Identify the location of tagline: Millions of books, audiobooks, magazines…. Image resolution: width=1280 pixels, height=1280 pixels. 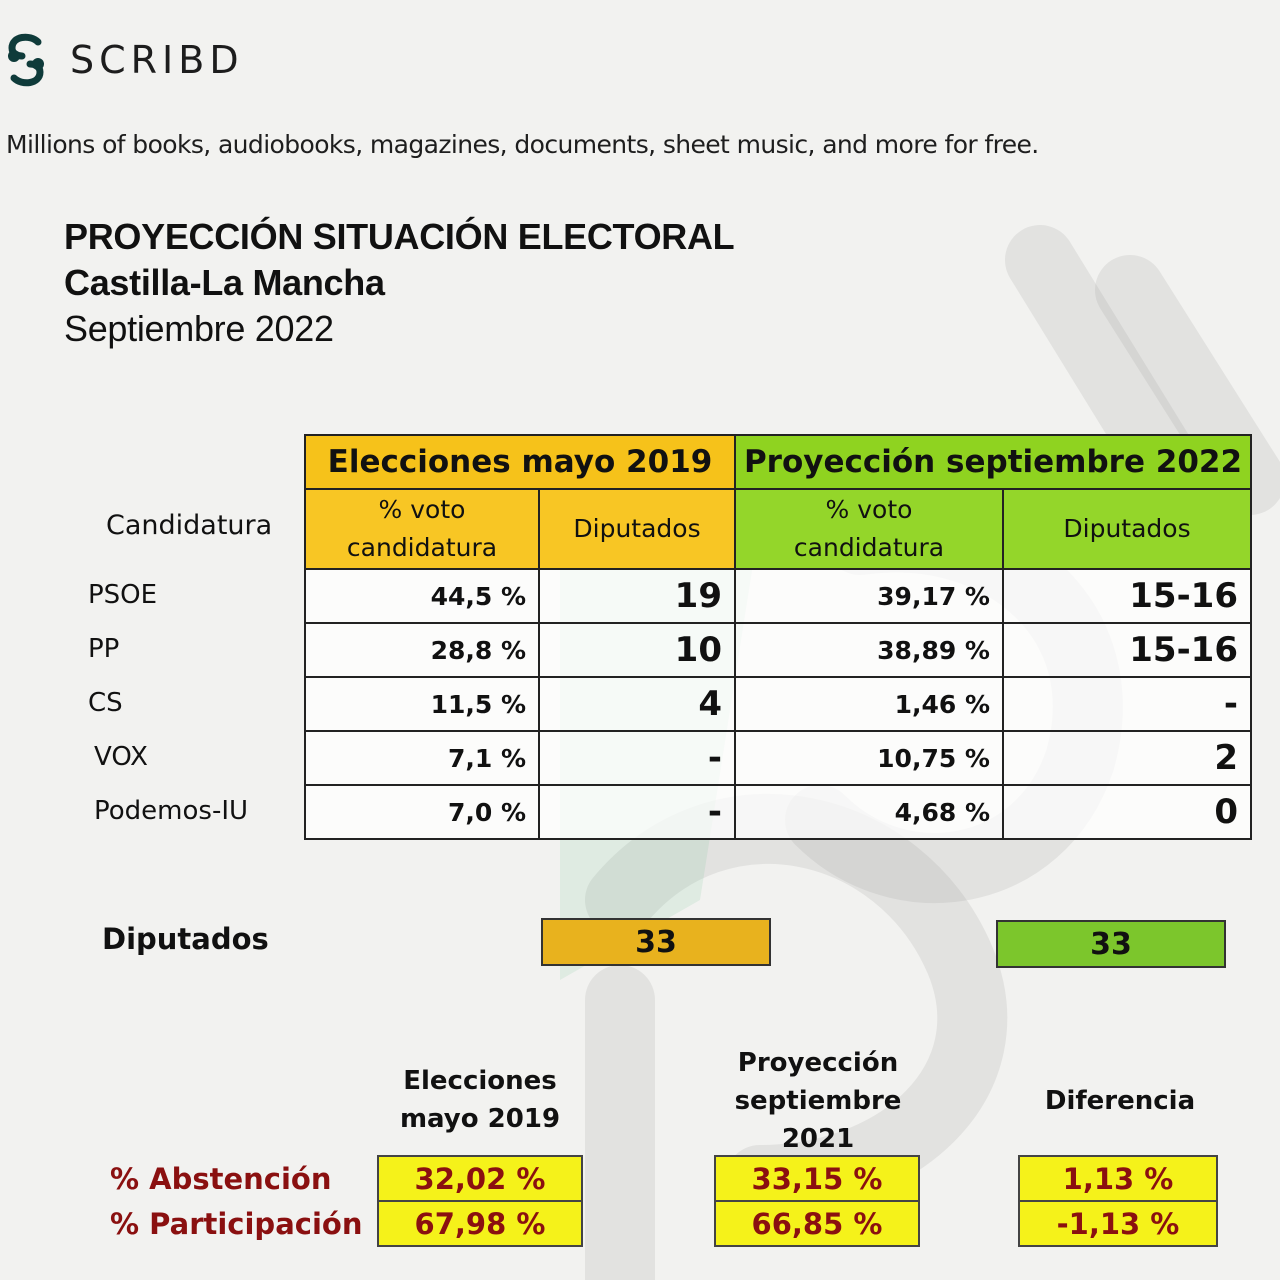
(522, 144).